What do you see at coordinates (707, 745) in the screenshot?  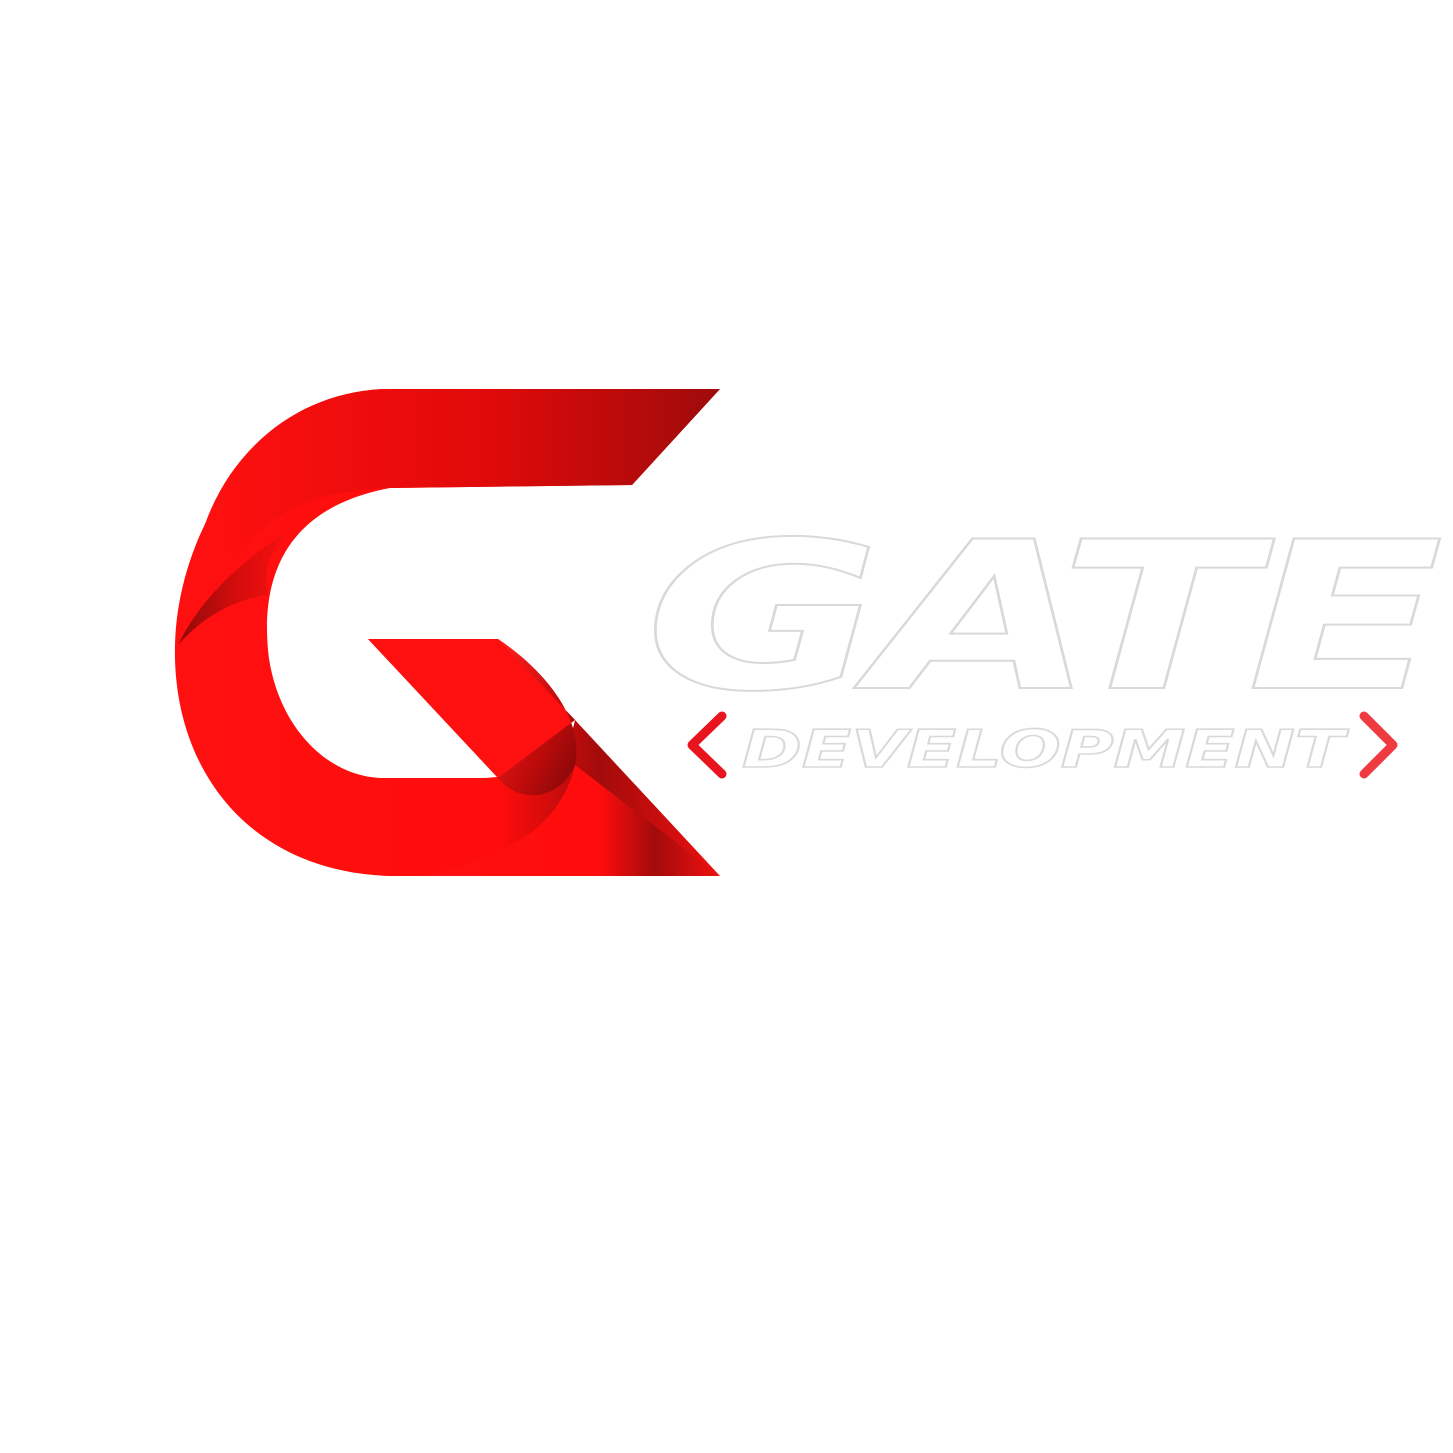 I see `chevron-left-icon` at bounding box center [707, 745].